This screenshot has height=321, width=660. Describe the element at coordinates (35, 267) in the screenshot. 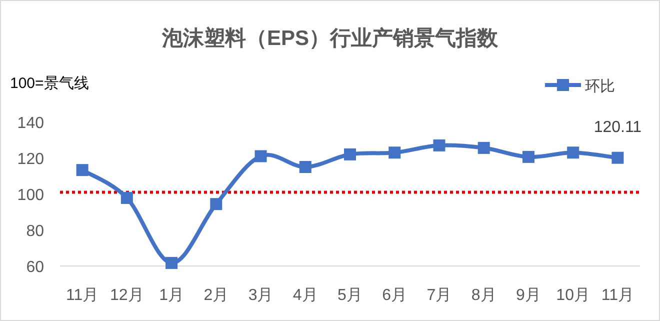

I see `y-tick-label: 60` at that location.